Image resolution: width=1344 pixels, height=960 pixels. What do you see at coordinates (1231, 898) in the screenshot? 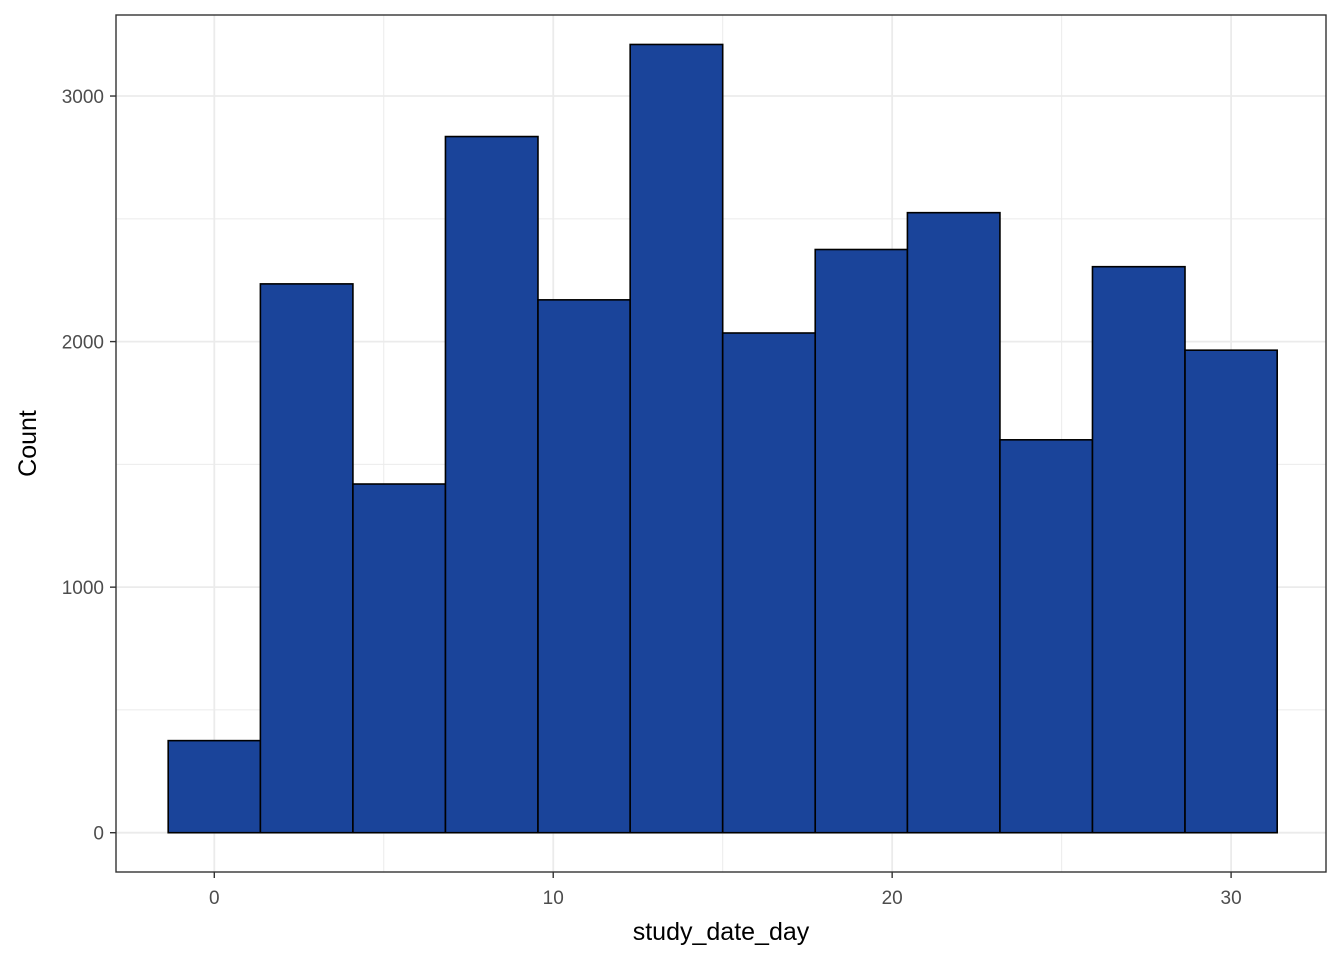
I see `x-tick-label: 30` at bounding box center [1231, 898].